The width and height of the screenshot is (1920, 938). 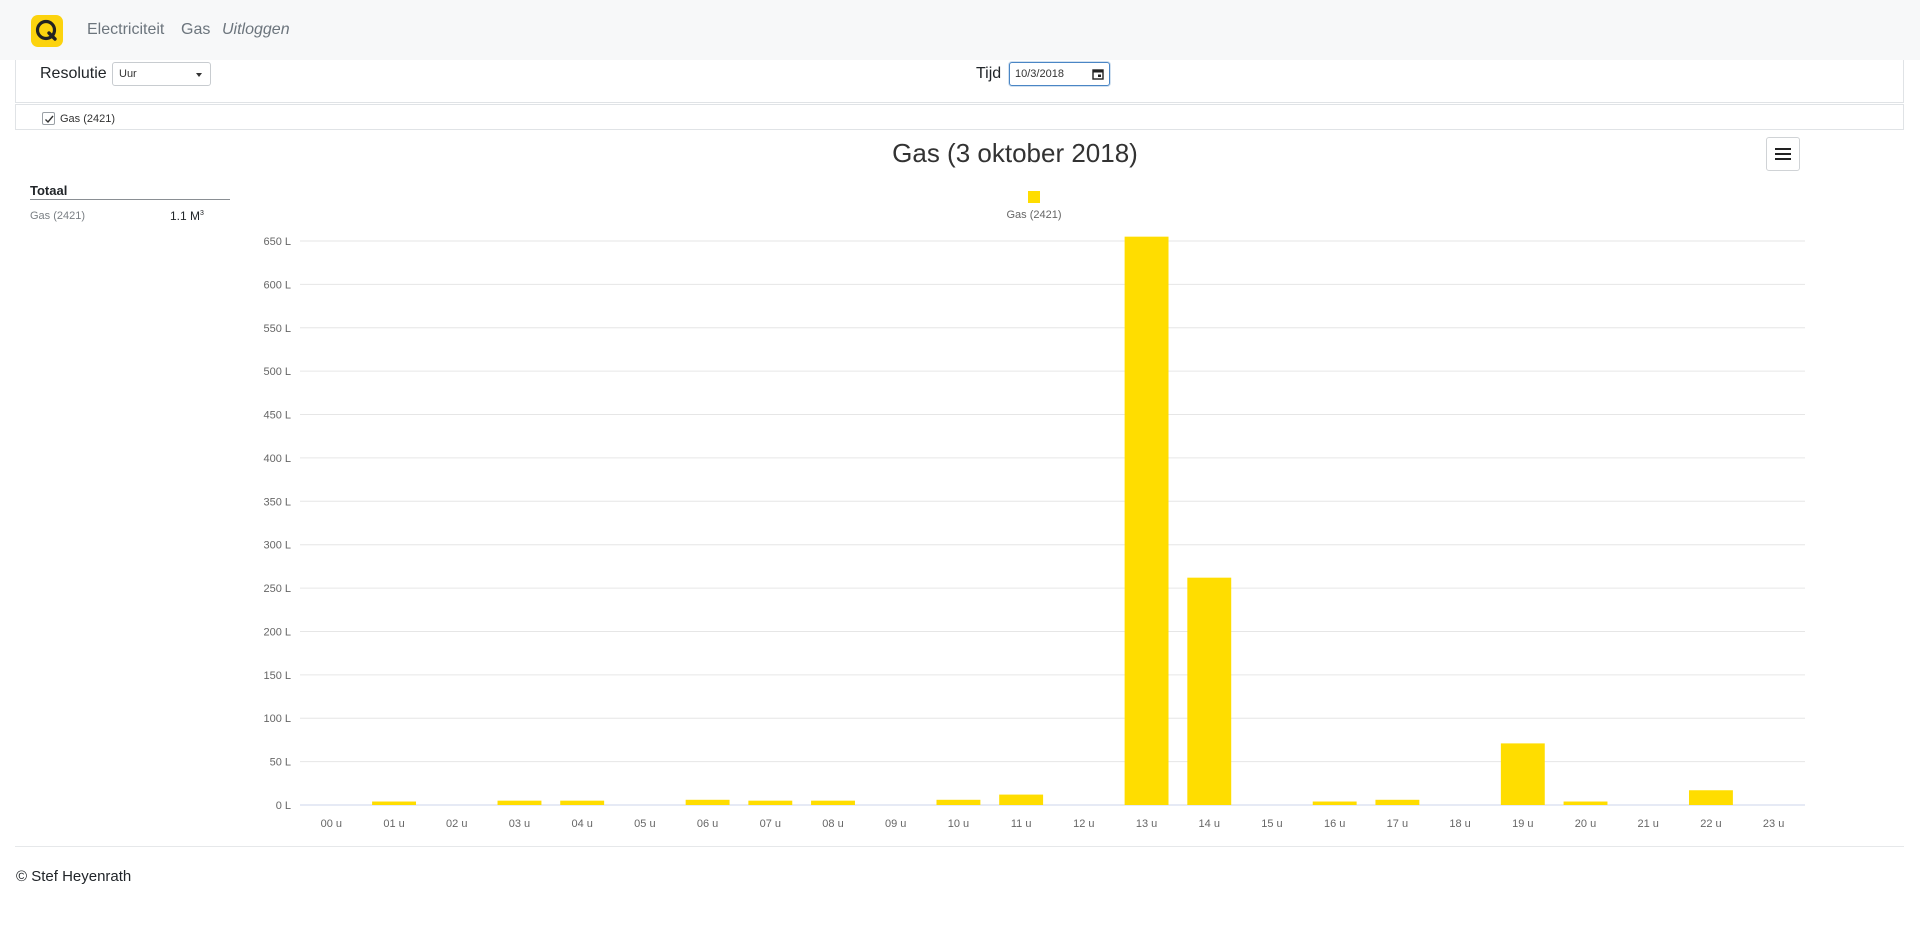 I want to click on tijd-date-input: 10/3/2018, so click(x=1059, y=74).